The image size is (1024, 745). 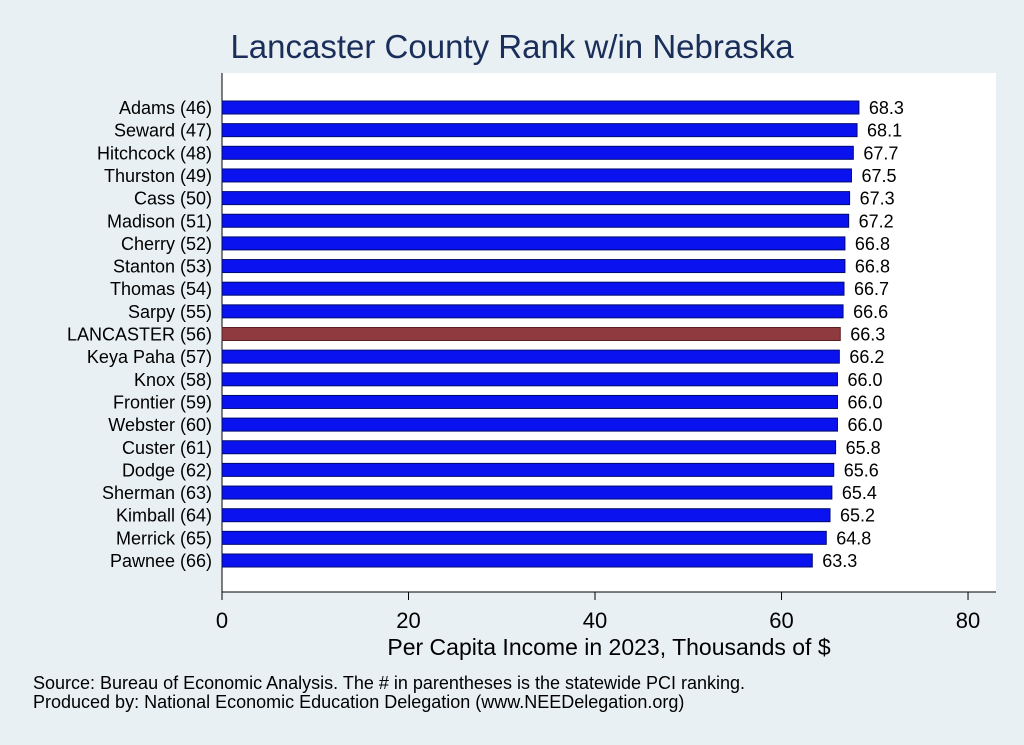 What do you see at coordinates (408, 620) in the screenshot?
I see `x-tick-label: 20` at bounding box center [408, 620].